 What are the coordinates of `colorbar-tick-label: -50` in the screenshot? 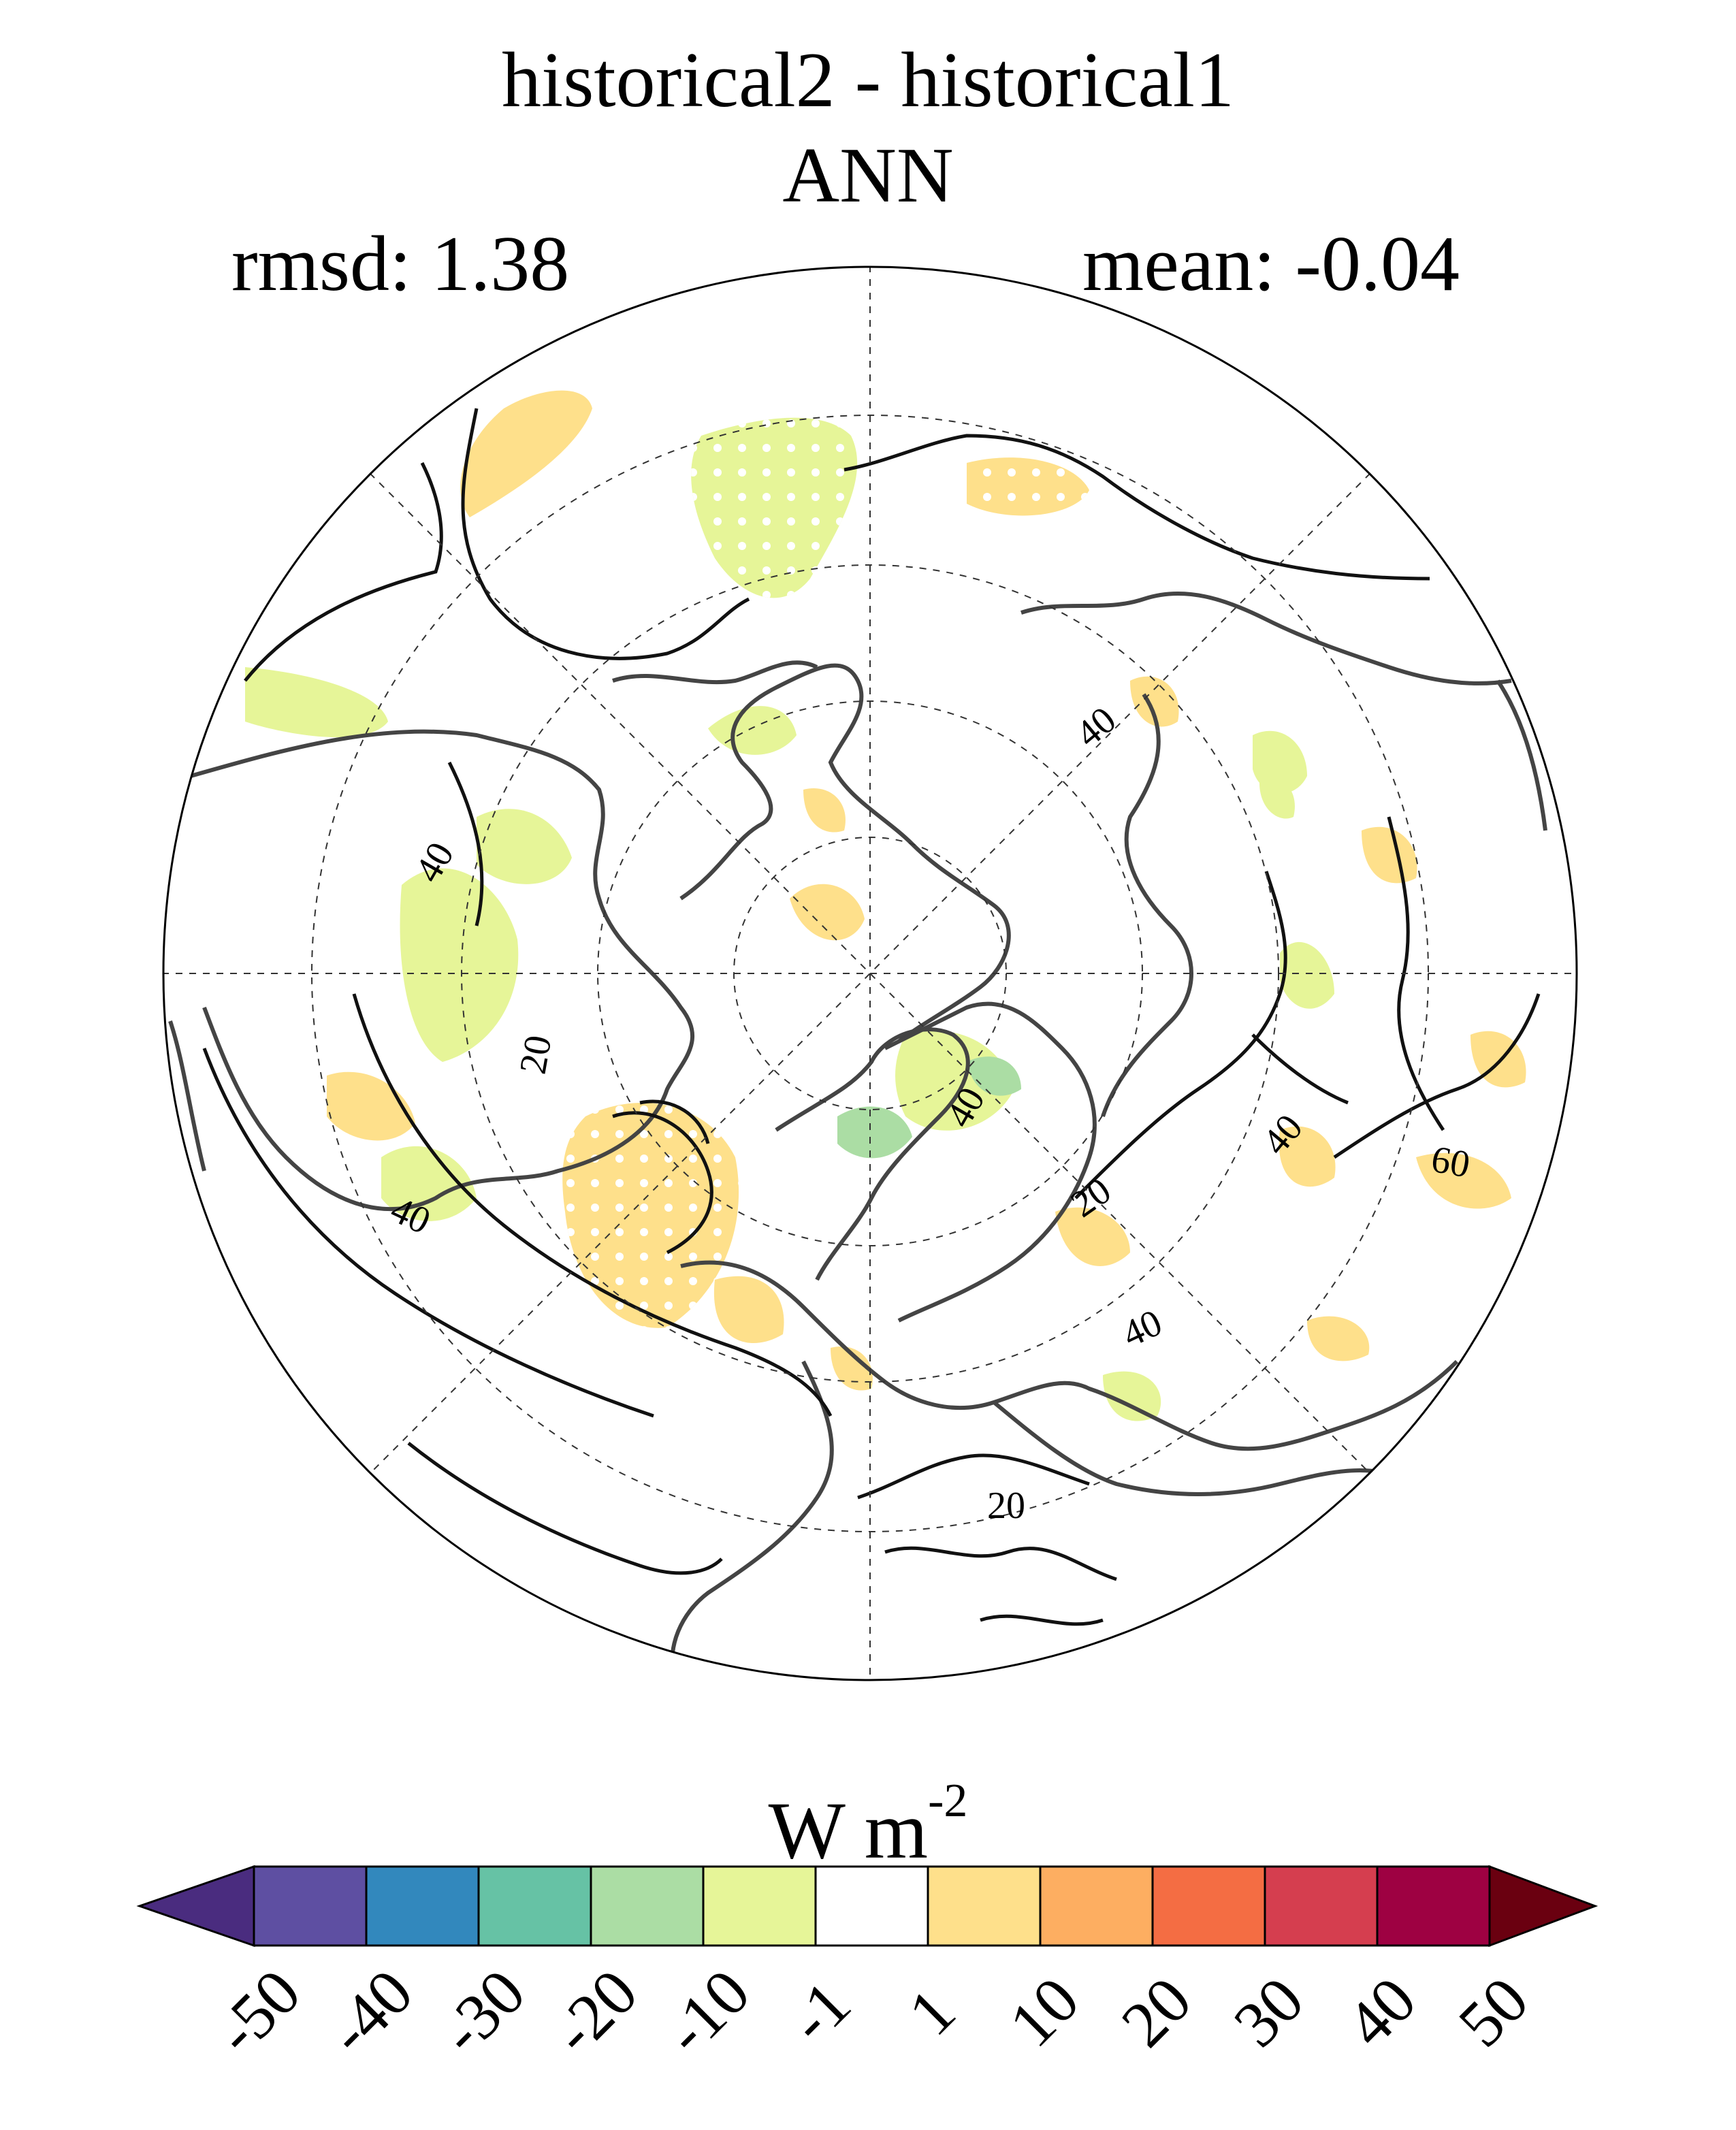 It's located at (257, 2011).